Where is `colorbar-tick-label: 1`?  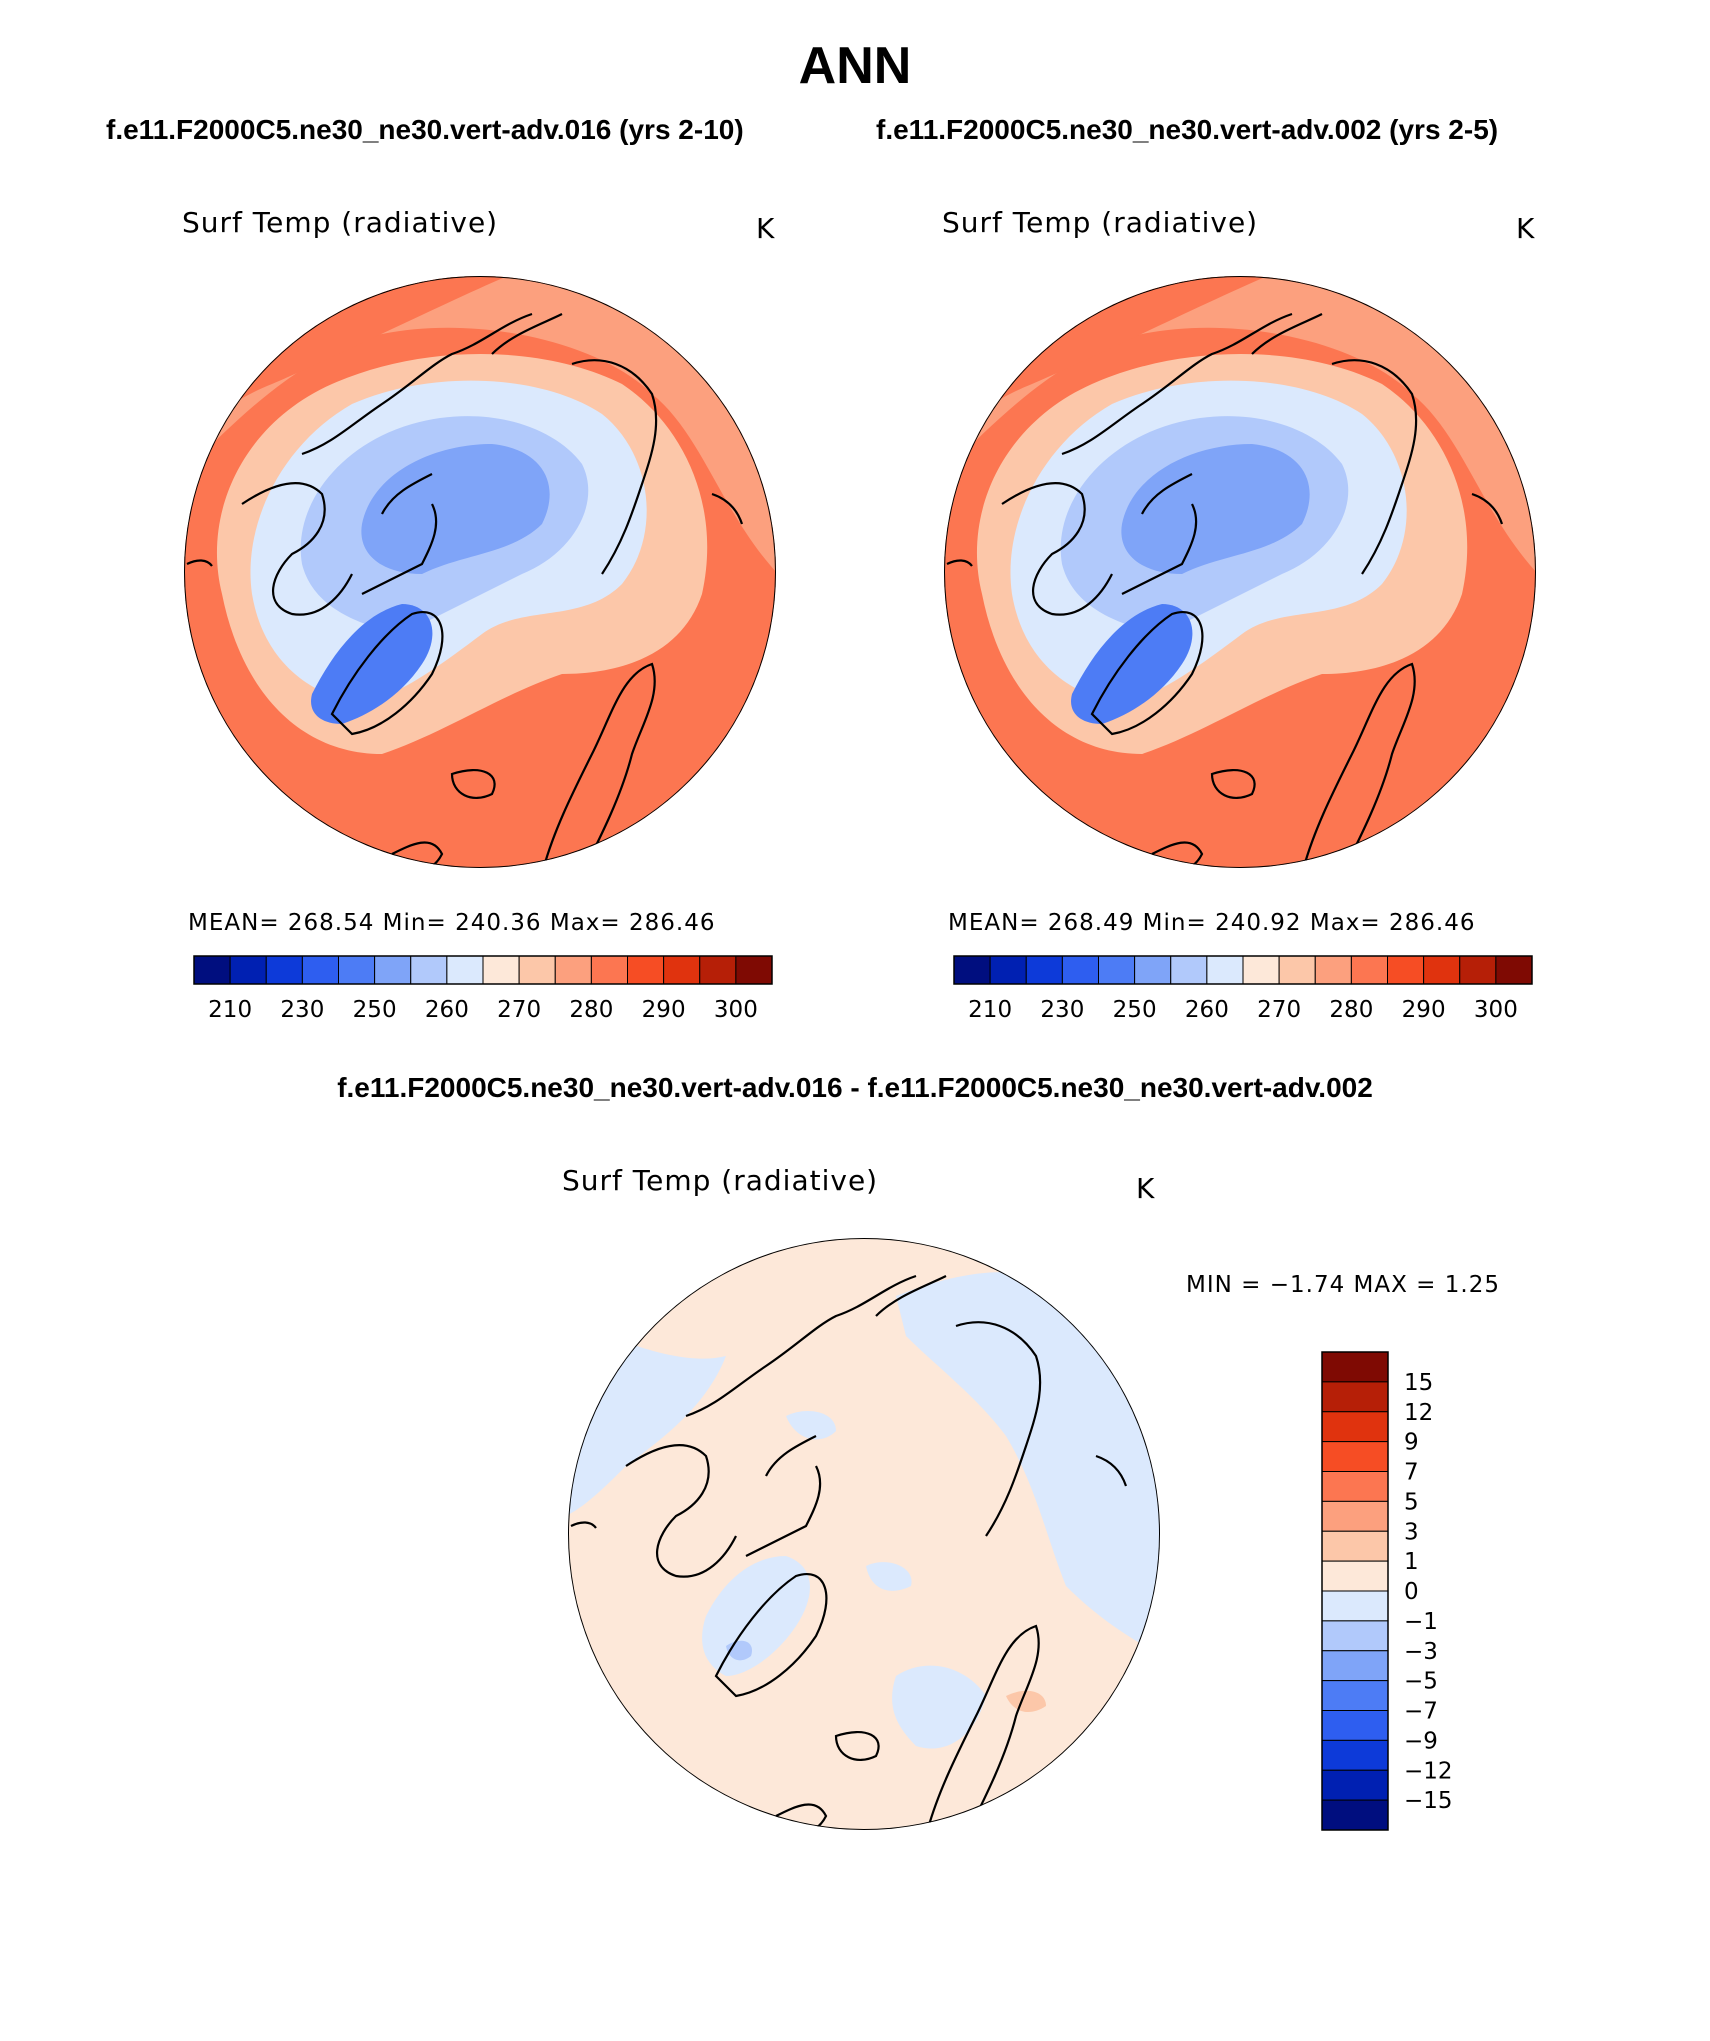
colorbar-tick-label: 1 is located at coordinates (1411, 1562).